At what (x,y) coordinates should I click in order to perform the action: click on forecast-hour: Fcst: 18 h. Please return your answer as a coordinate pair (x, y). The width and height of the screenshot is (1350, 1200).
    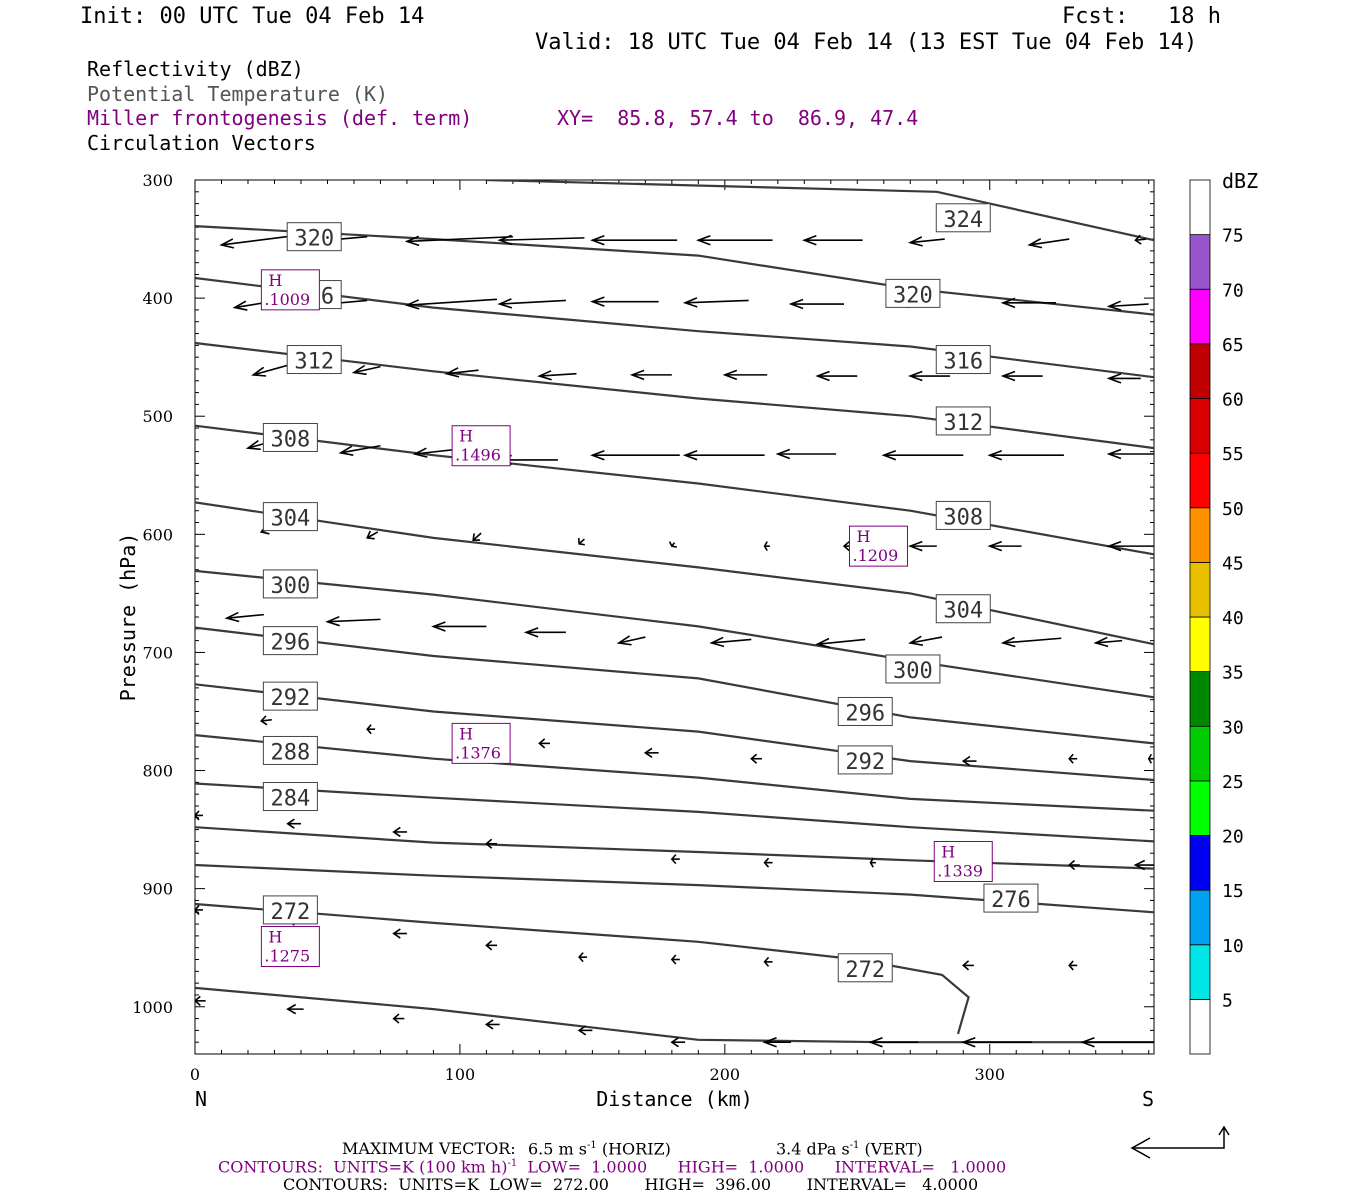
    Looking at the image, I should click on (1141, 16).